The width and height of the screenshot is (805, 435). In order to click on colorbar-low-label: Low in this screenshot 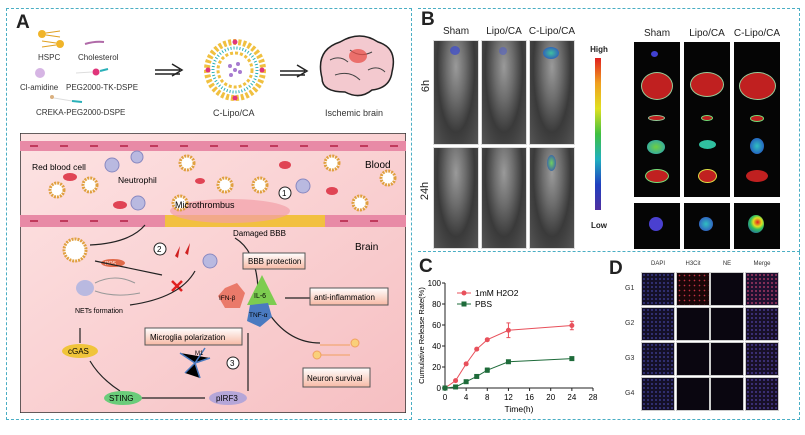, I will do `click(599, 225)`.